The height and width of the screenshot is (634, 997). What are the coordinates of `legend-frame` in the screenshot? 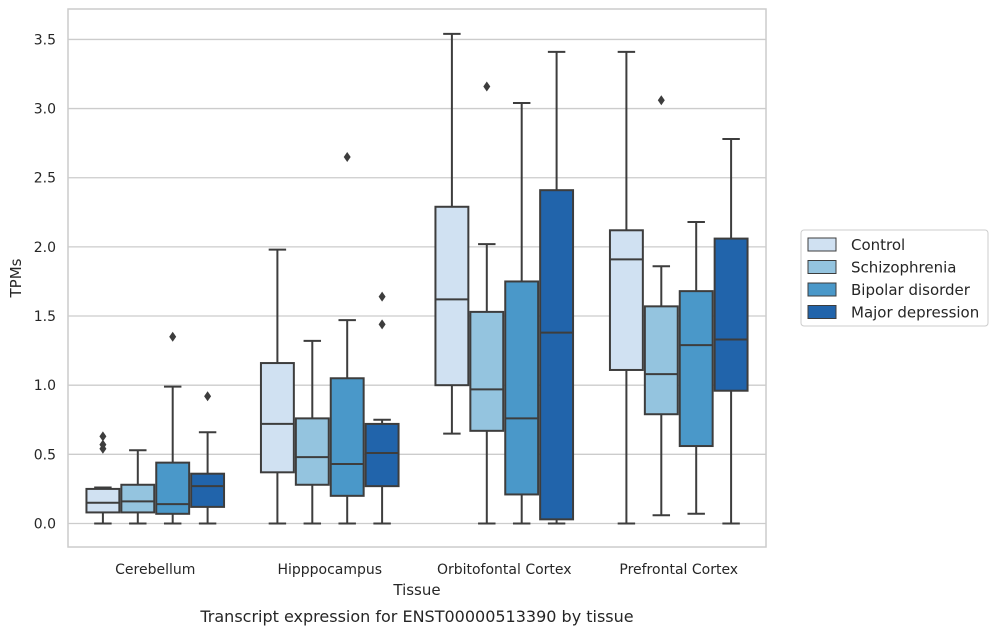 It's located at (894, 278).